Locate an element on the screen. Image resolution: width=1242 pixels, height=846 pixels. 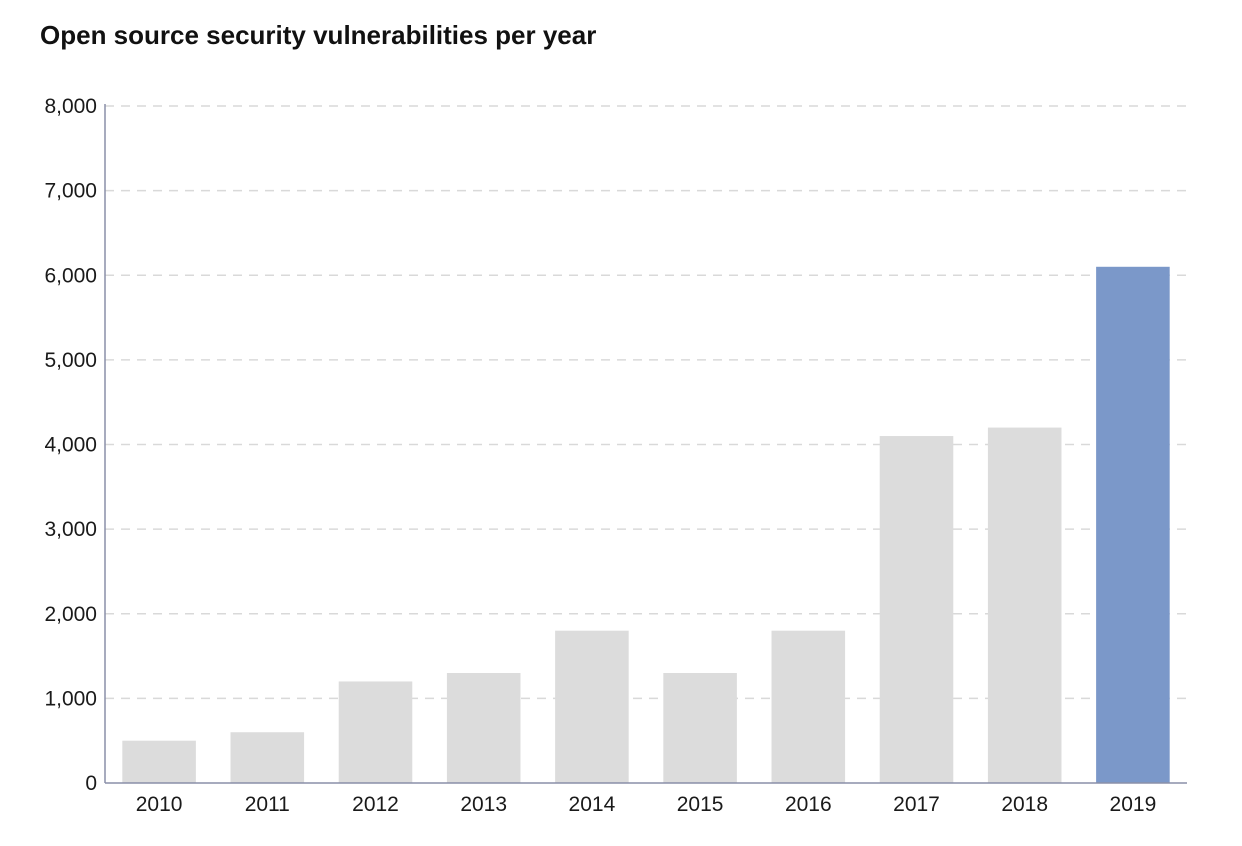
y-tick-label: 5,000 is located at coordinates (70, 360).